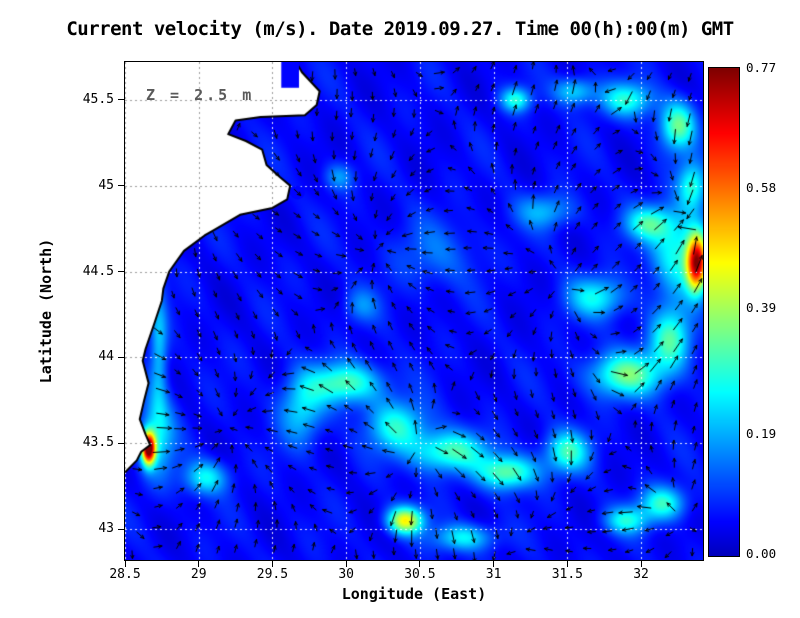 This screenshot has height=618, width=800. Describe the element at coordinates (414, 594) in the screenshot. I see `x-axis-title: Longitude (East)` at that location.